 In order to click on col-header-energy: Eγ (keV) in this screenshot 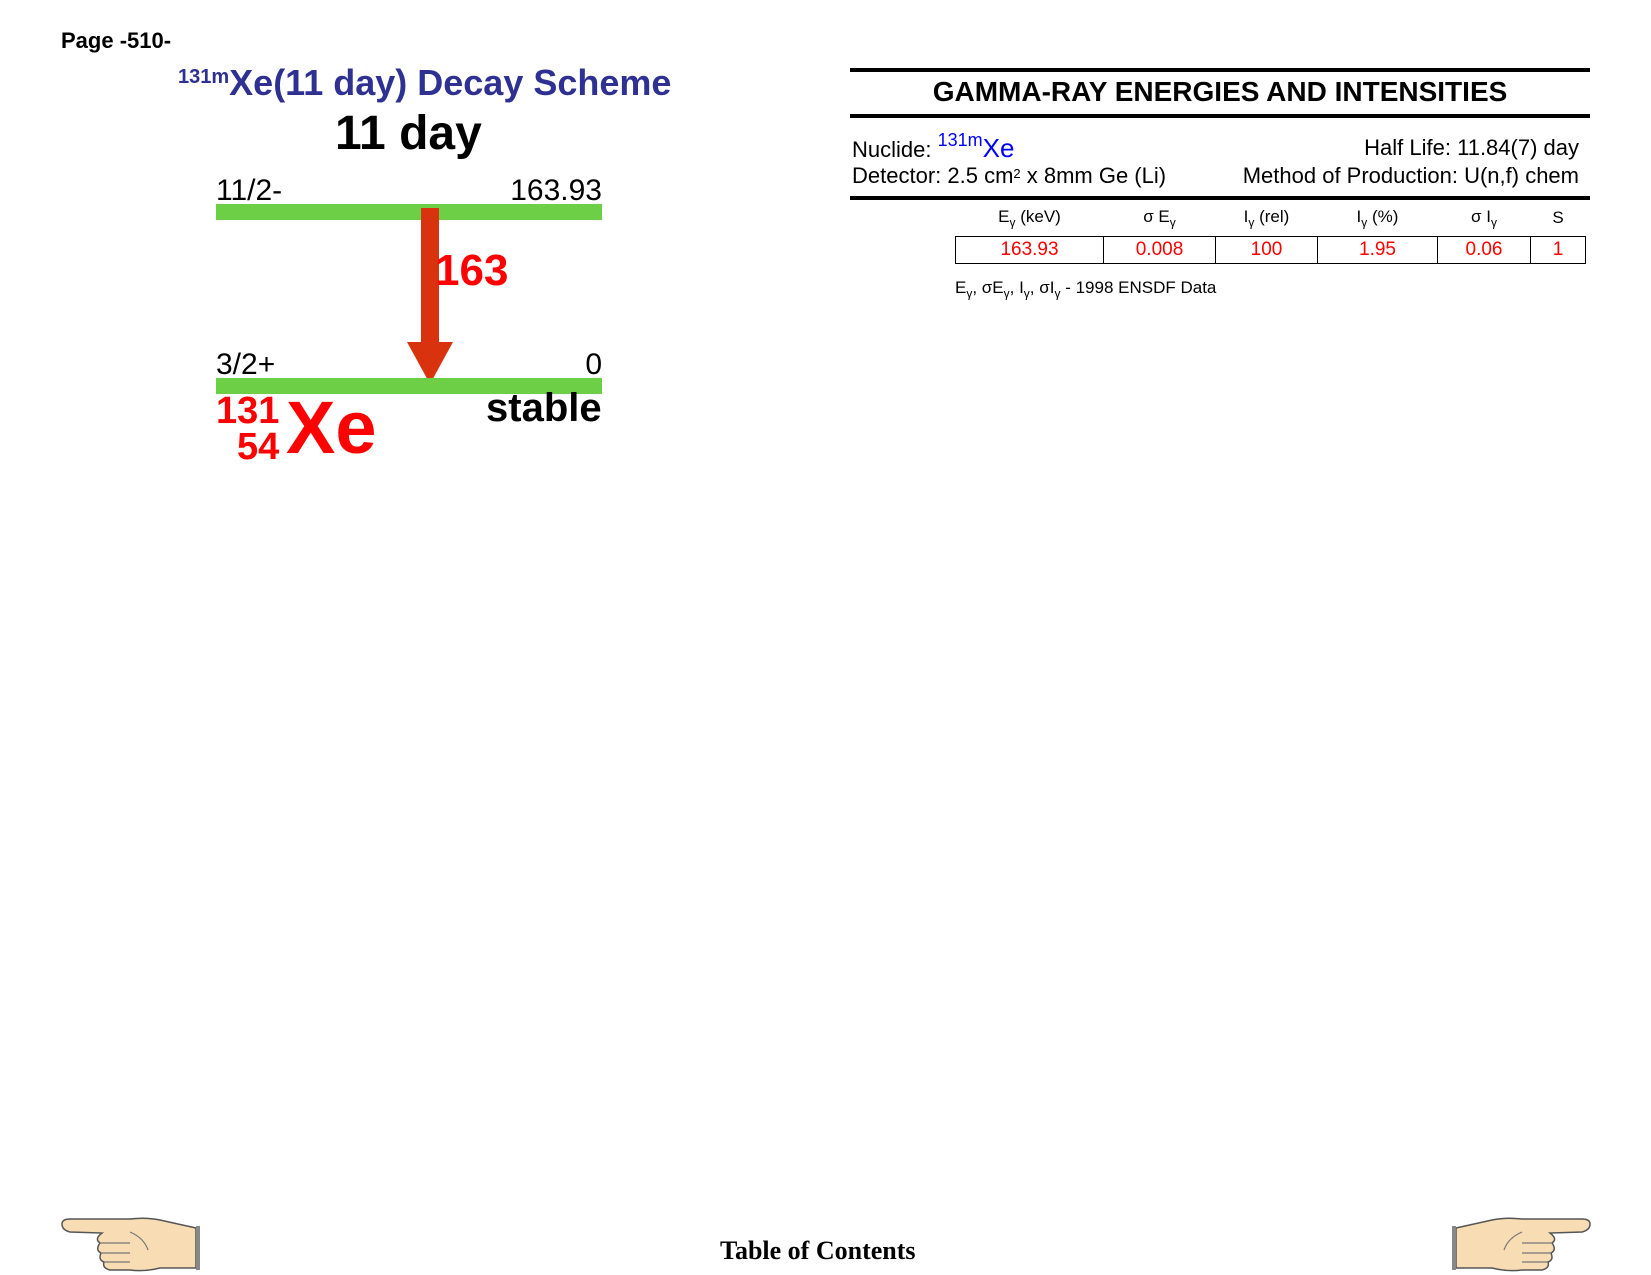, I will do `click(1029, 218)`.